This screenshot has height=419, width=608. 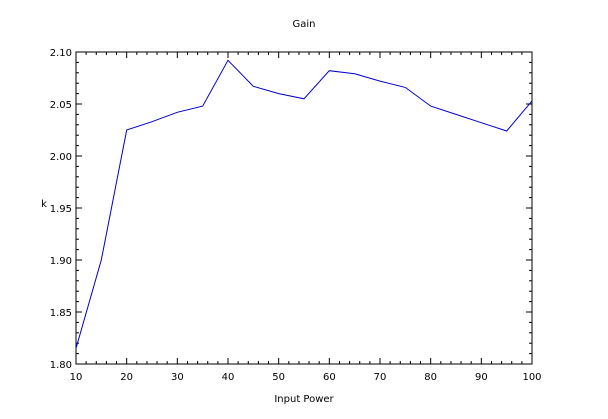 I want to click on y-tick-label: 2.00, so click(x=61, y=157).